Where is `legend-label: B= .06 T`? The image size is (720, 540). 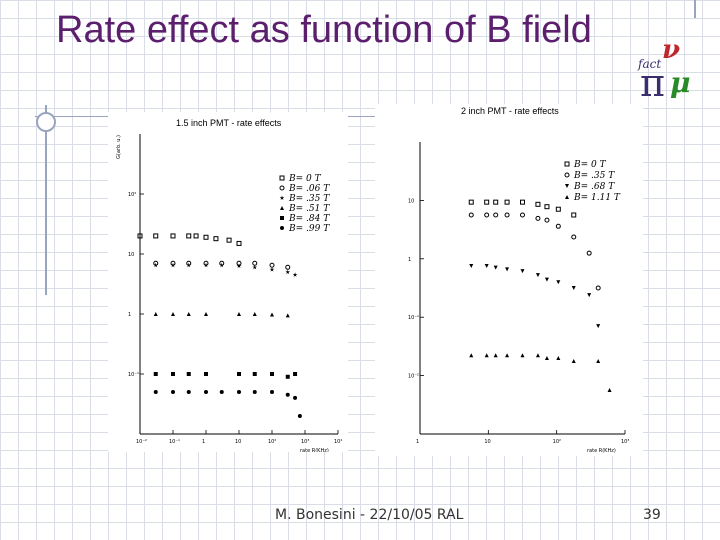
legend-label: B= .06 T is located at coordinates (309, 189).